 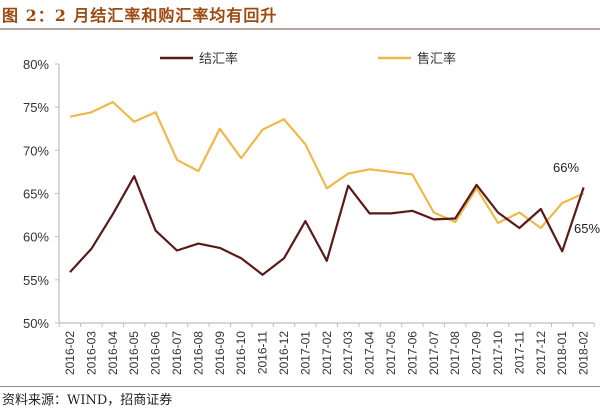 I want to click on y-tick-label: 50%, so click(x=36, y=323).